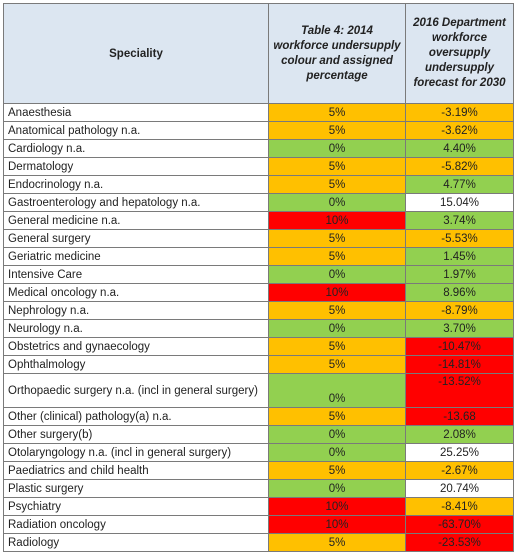 The height and width of the screenshot is (559, 516). What do you see at coordinates (459, 112) in the screenshot?
I see `forecast-2030-cell: -3.19%` at bounding box center [459, 112].